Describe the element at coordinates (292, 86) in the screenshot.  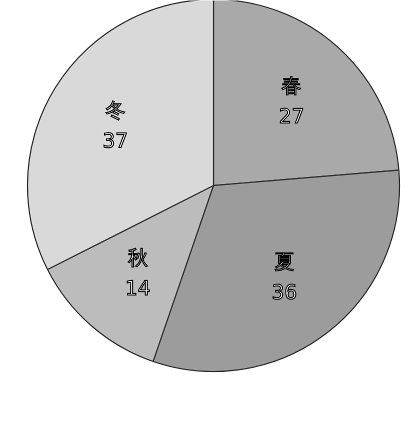
I see `slice-label: 春` at that location.